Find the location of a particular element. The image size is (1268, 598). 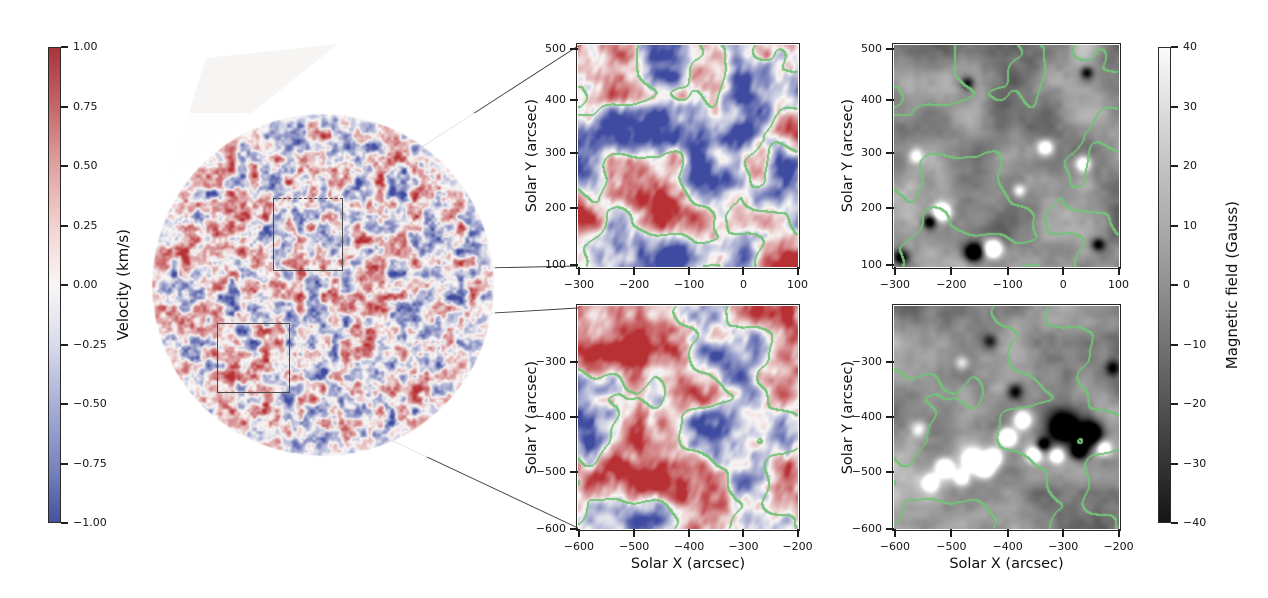

tick-label: −0.25 is located at coordinates (90, 344).